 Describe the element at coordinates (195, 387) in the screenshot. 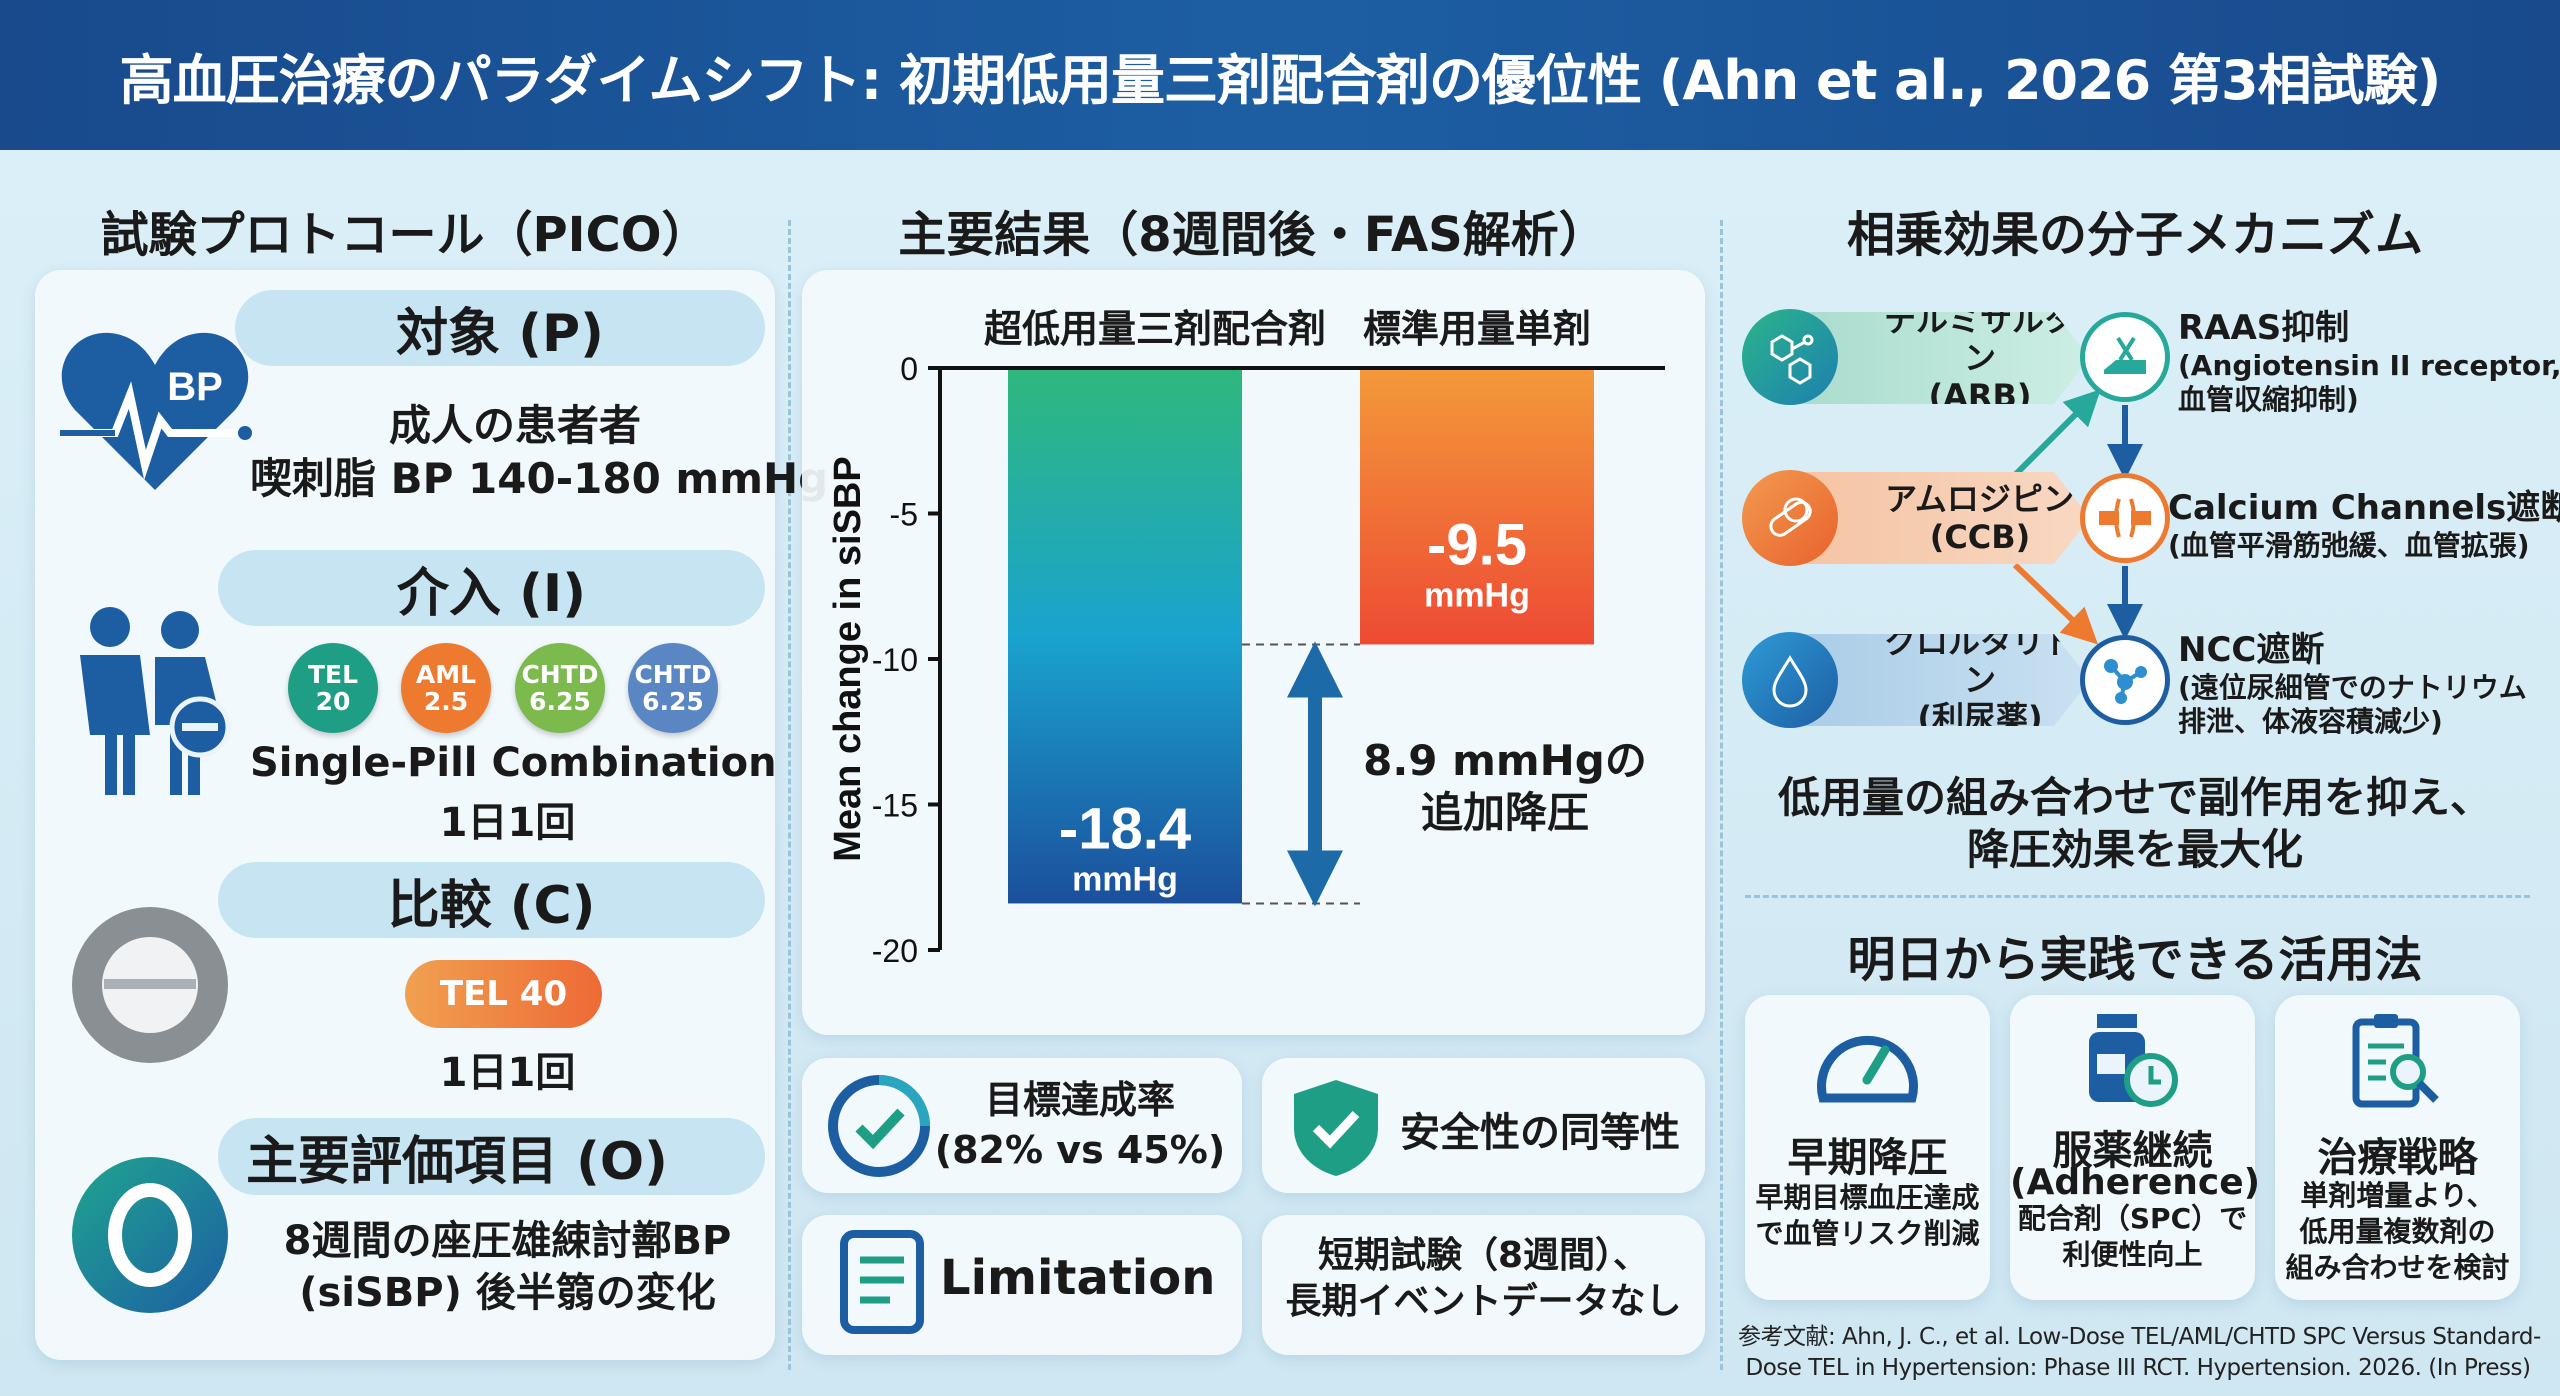

I see `bp-icon-text: BP` at that location.